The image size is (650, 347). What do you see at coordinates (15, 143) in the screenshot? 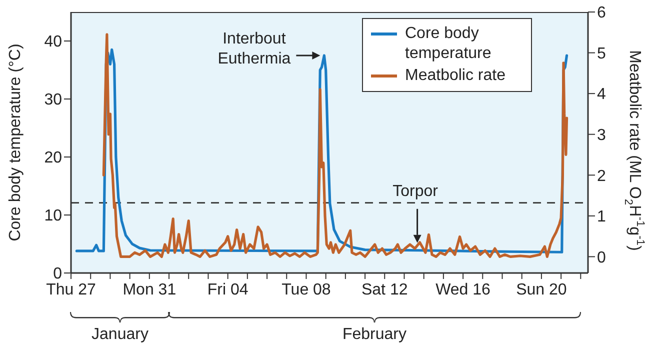
I see `y-axis-title: Core body temperature (°C)` at bounding box center [15, 143].